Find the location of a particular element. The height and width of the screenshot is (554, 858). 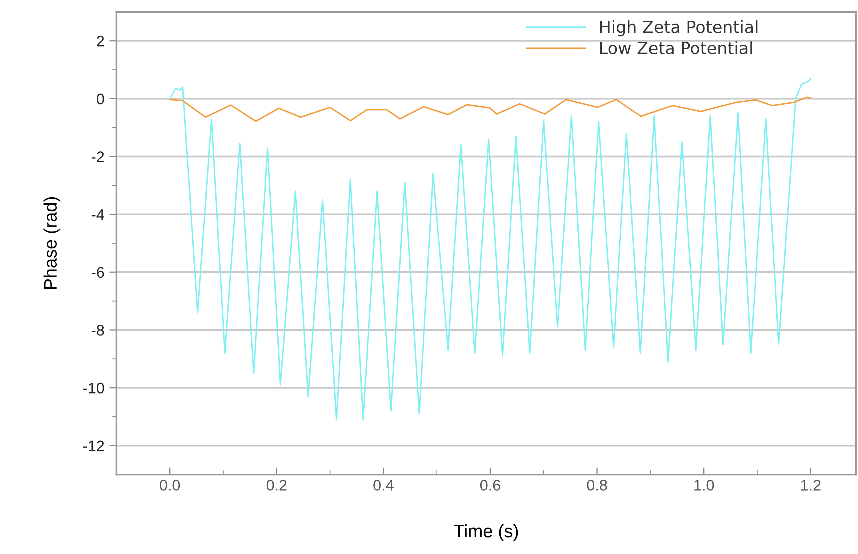

y-tick-label: 0 is located at coordinates (100, 99).